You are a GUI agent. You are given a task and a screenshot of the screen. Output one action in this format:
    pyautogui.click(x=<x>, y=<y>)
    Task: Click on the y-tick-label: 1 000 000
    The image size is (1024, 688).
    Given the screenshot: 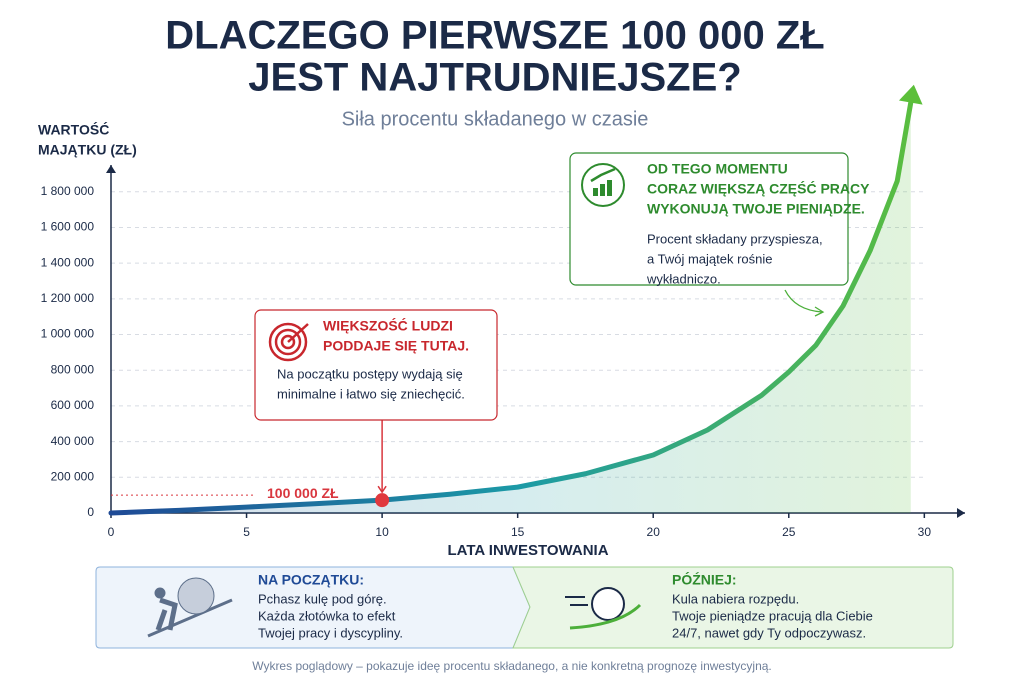 What is the action you would take?
    pyautogui.click(x=68, y=334)
    